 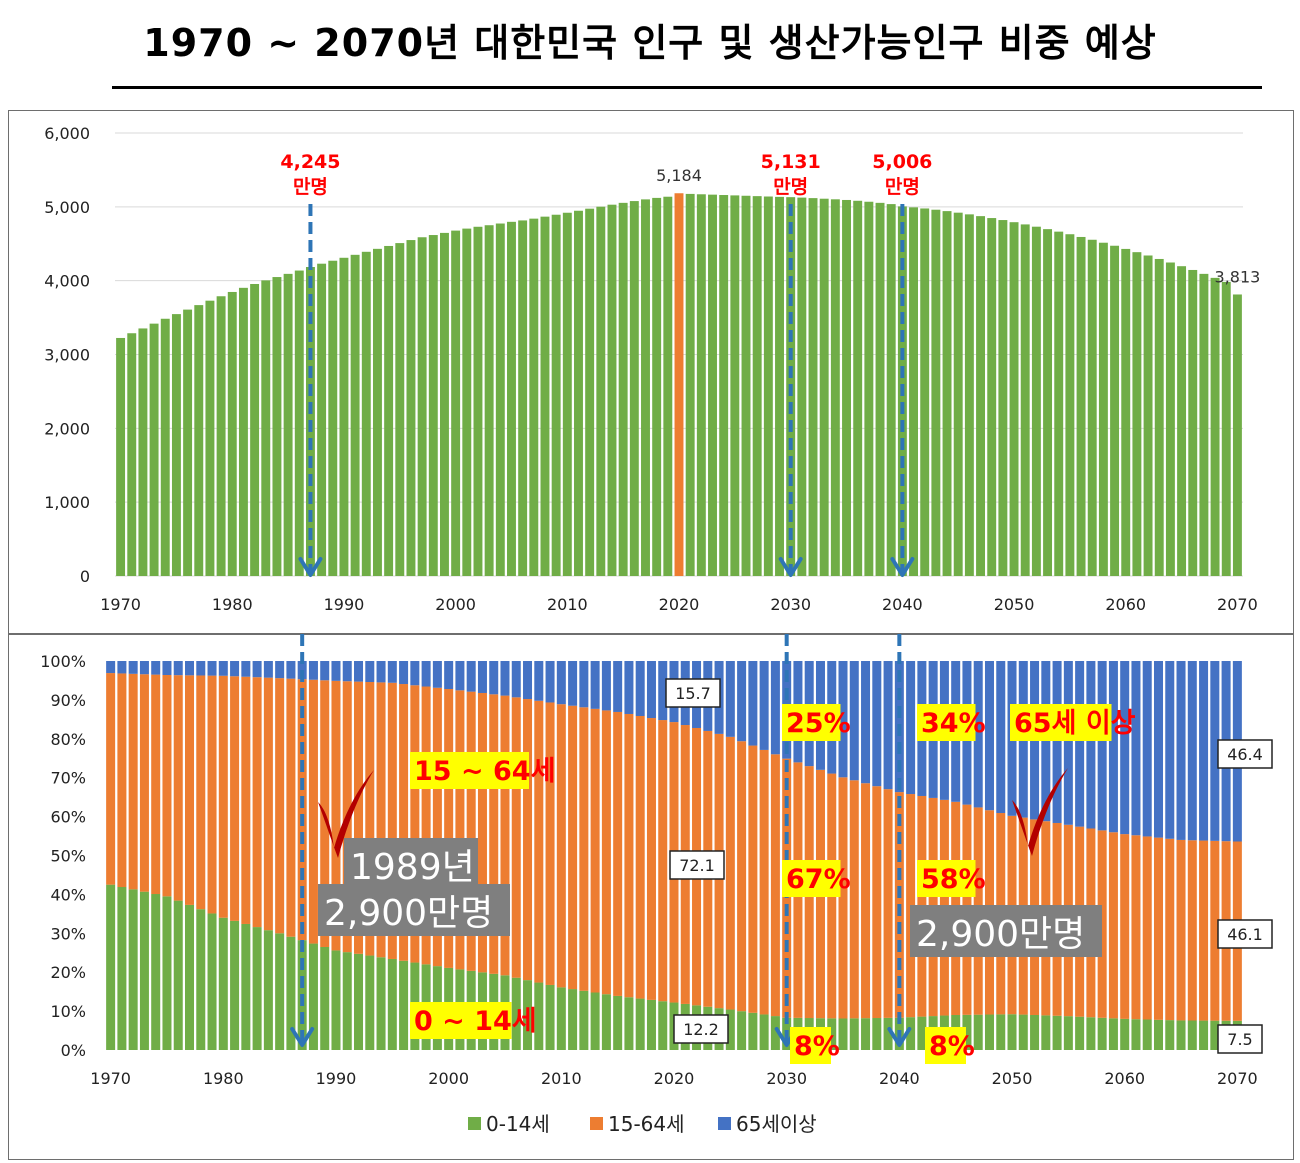 I want to click on bottom-y-tick-label: 100%, so click(x=63, y=661).